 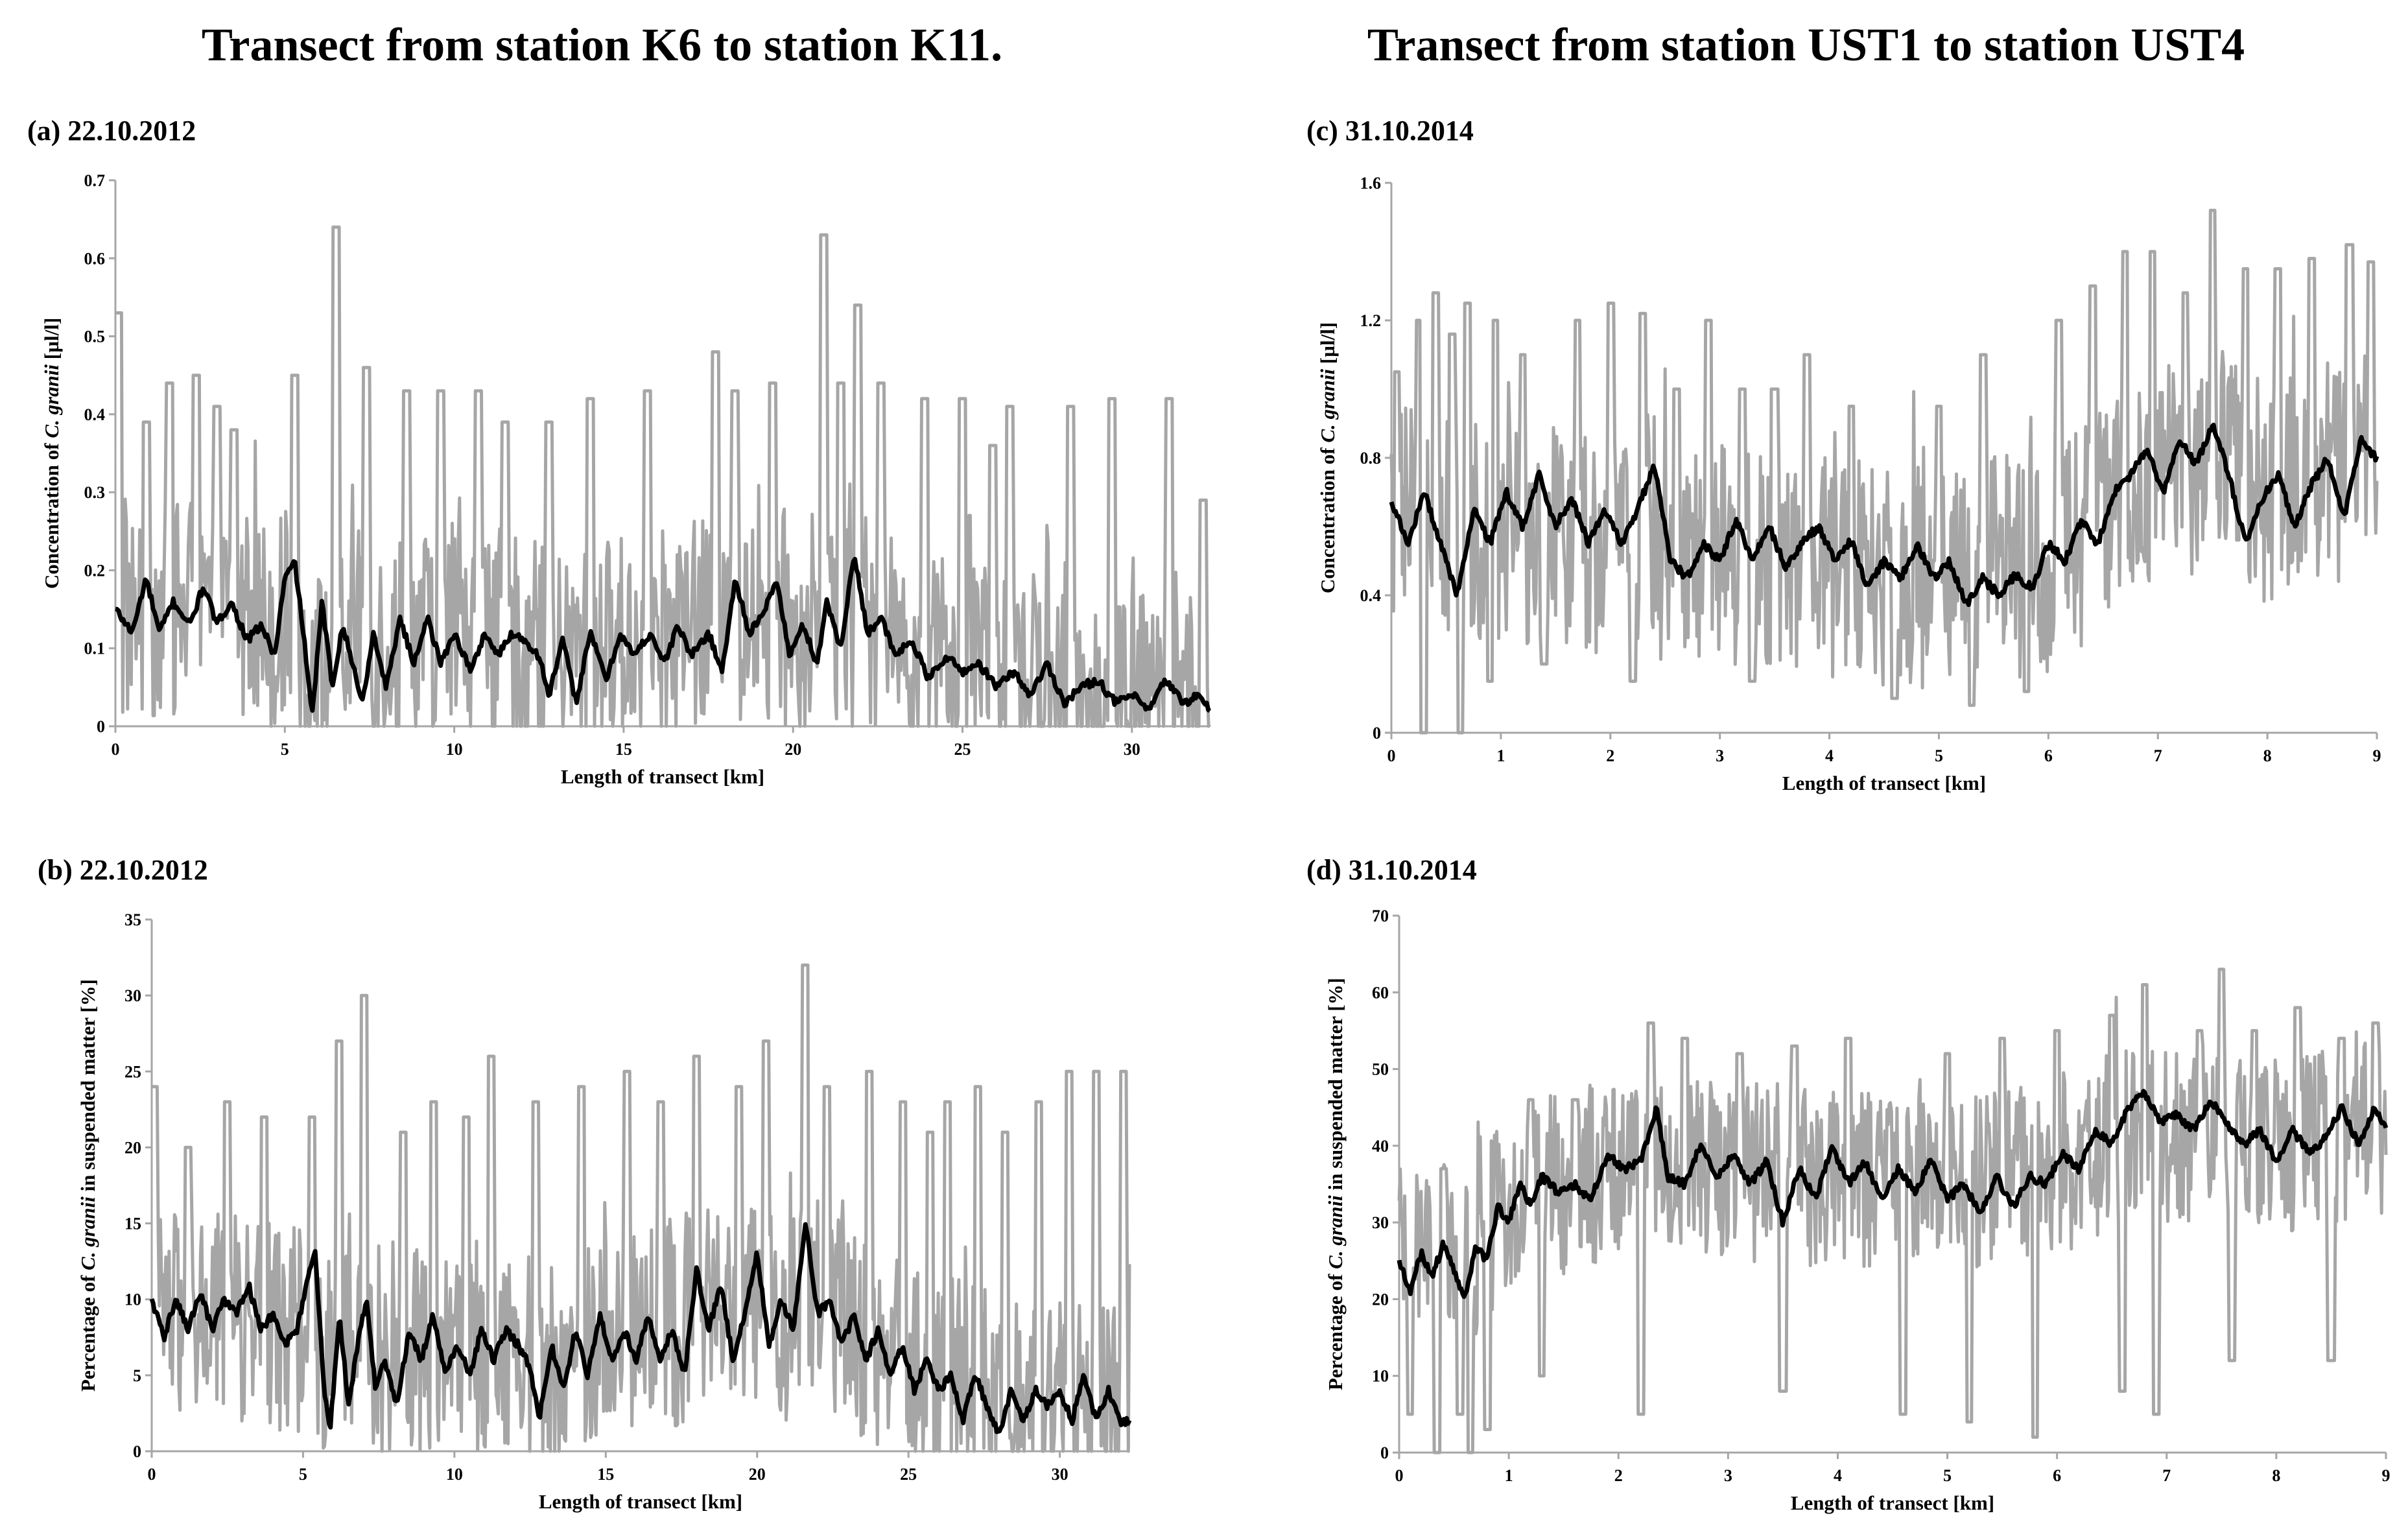 I want to click on left-column-title: Transect from station K6 to station K11., so click(x=602, y=45).